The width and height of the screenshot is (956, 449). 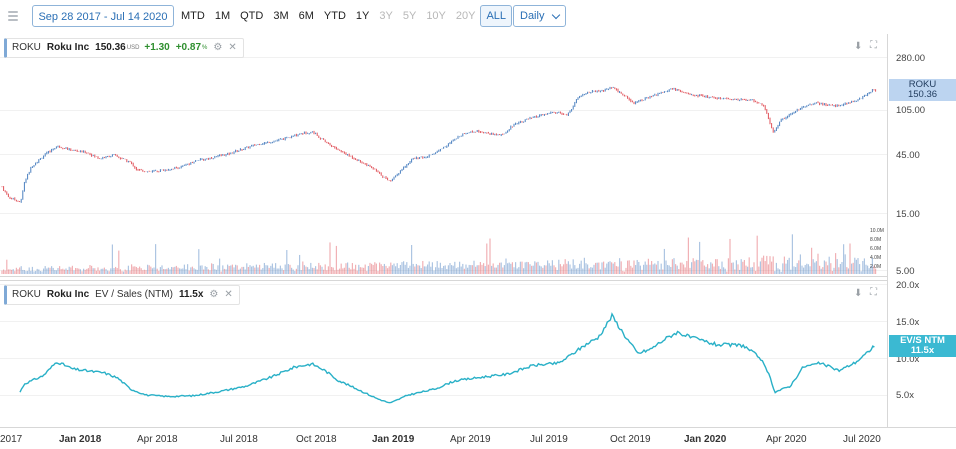 I want to click on range-all: ALL, so click(x=496, y=16).